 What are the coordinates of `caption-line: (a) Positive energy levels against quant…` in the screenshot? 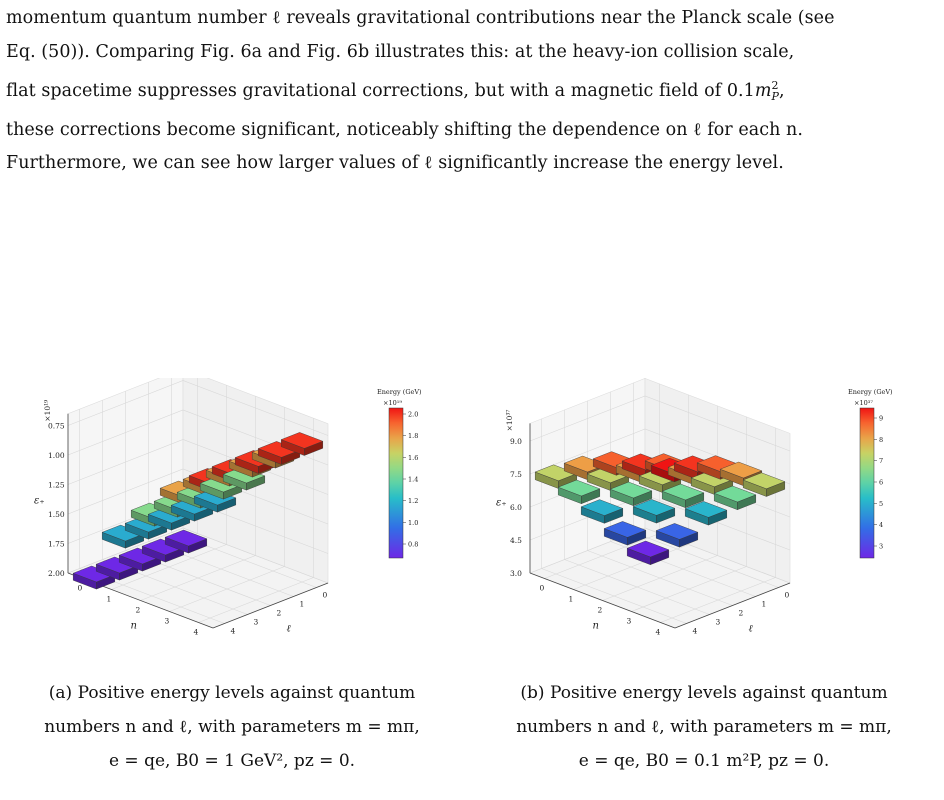 It's located at (232, 693).